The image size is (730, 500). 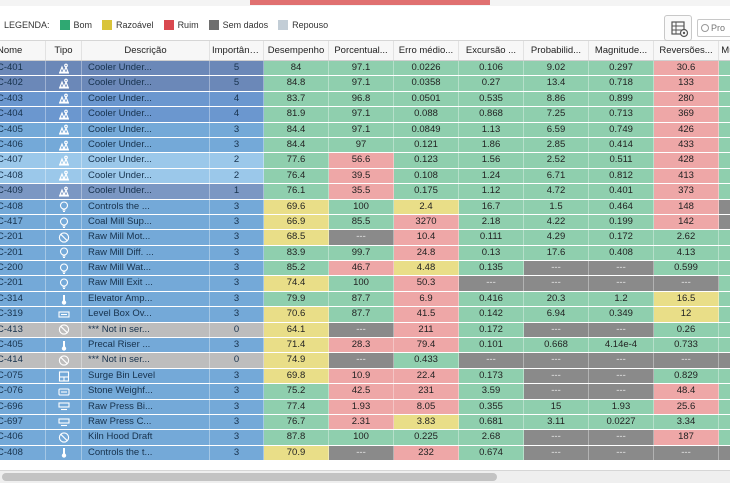 I want to click on column-header-nome: Nome, so click(x=23, y=50).